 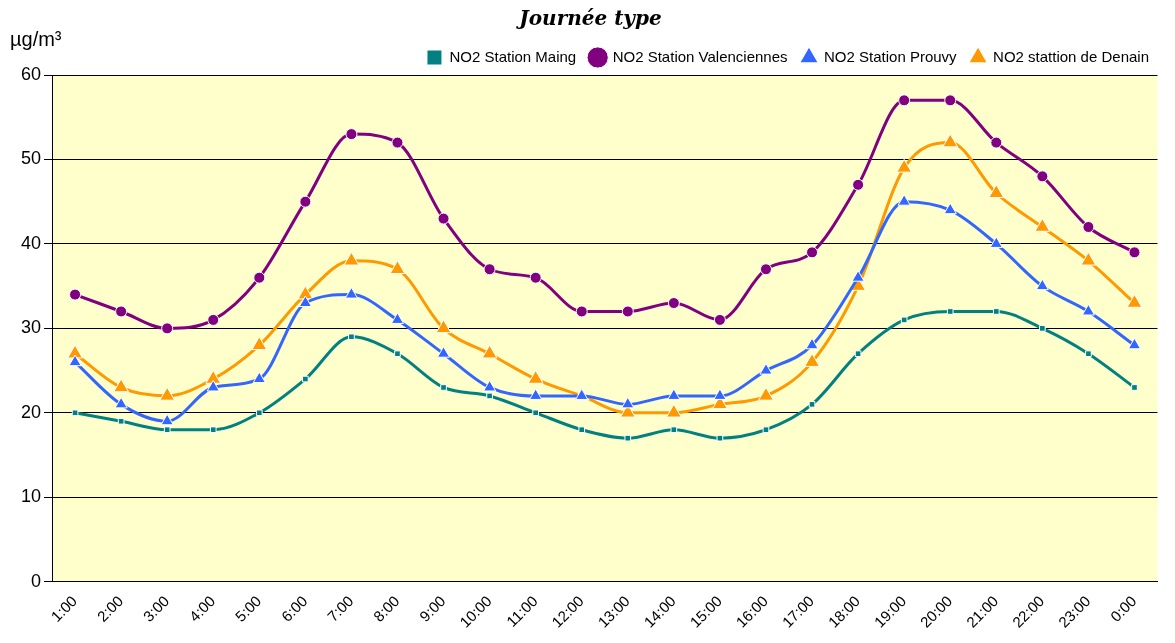 I want to click on legend-label: NO2 Station Valenciennes, so click(x=700, y=56).